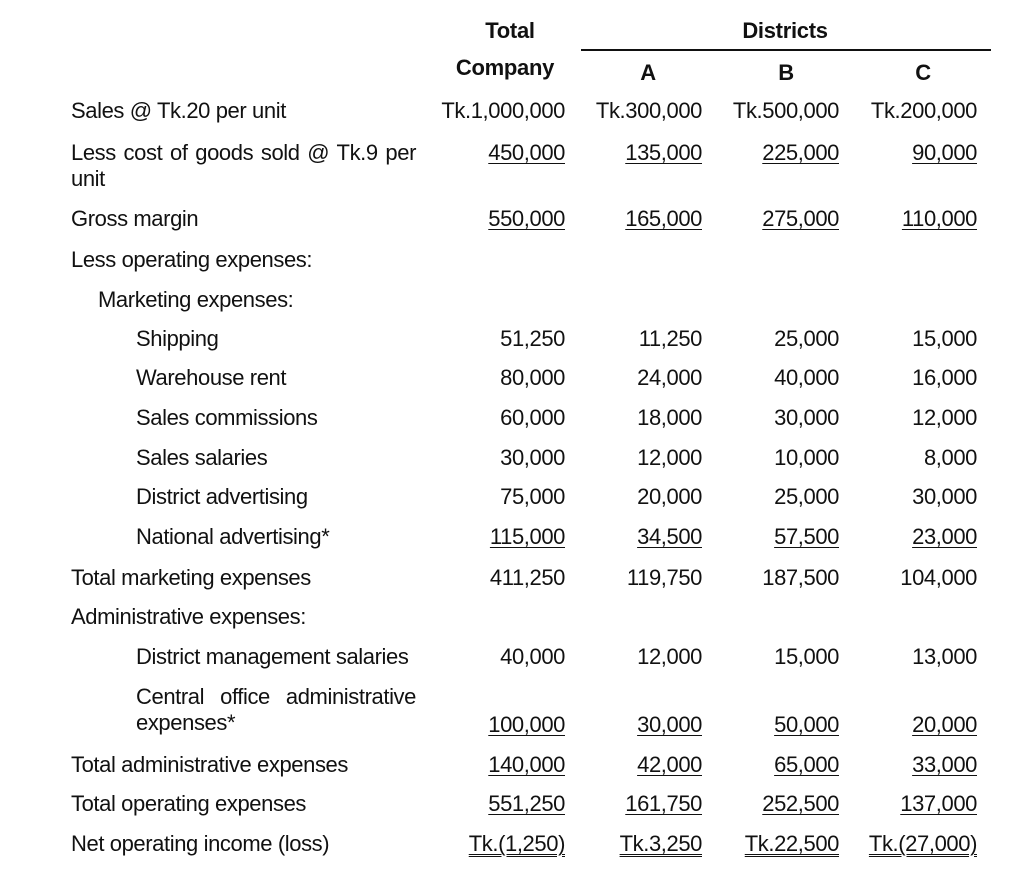  I want to click on cell-district-b: 252,500, so click(800, 803).